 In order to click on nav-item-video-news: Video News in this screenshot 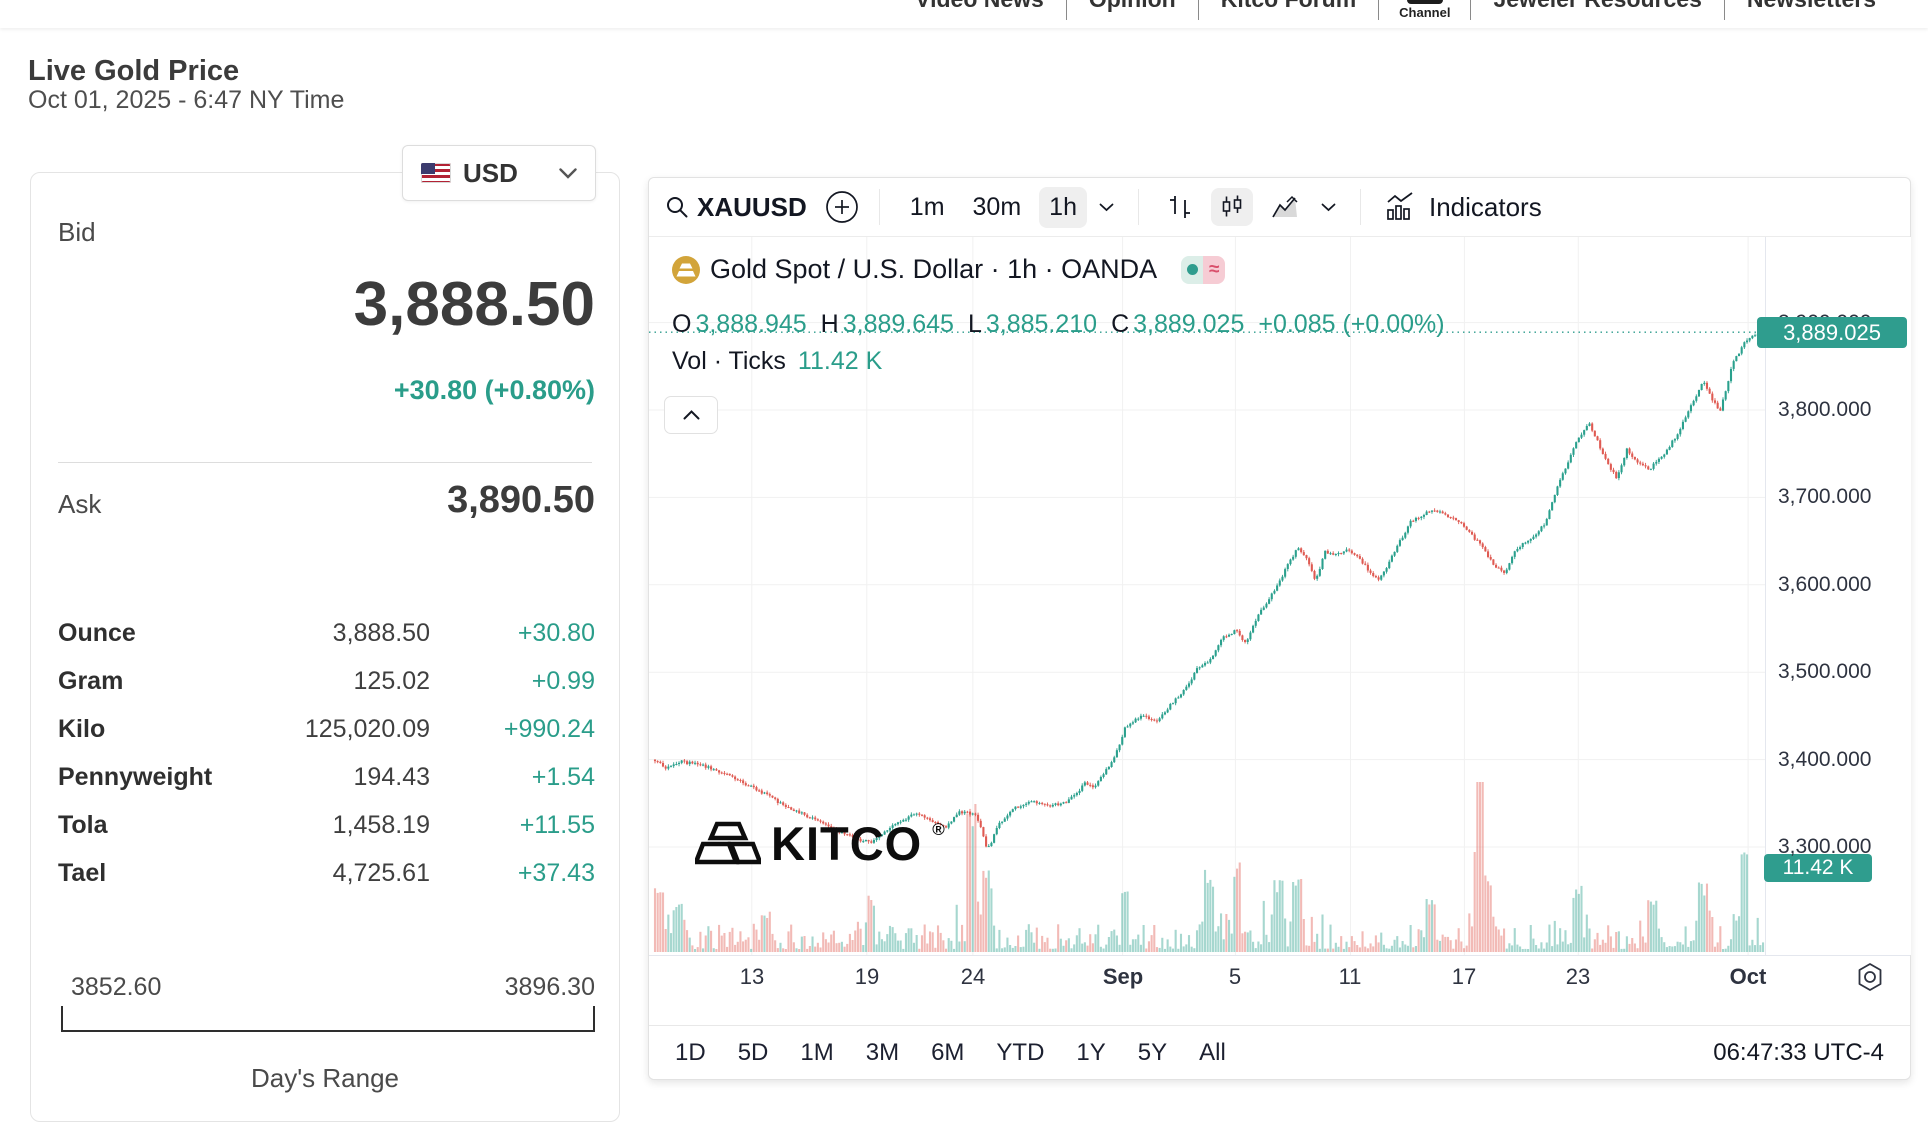, I will do `click(979, 7)`.